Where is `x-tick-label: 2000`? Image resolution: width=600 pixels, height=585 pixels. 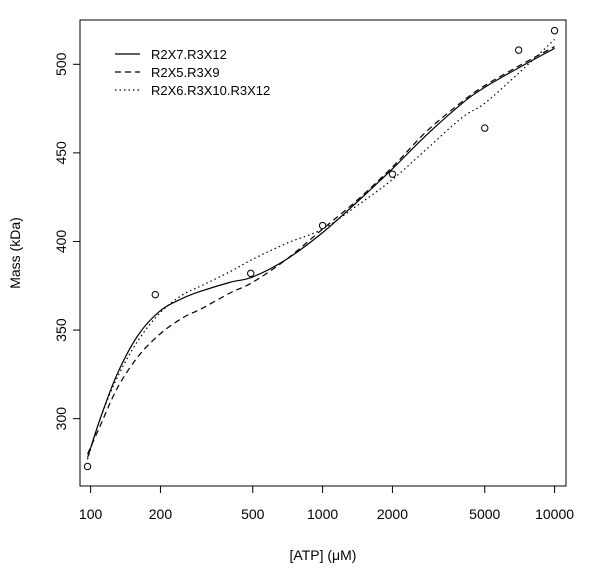 x-tick-label: 2000 is located at coordinates (392, 514).